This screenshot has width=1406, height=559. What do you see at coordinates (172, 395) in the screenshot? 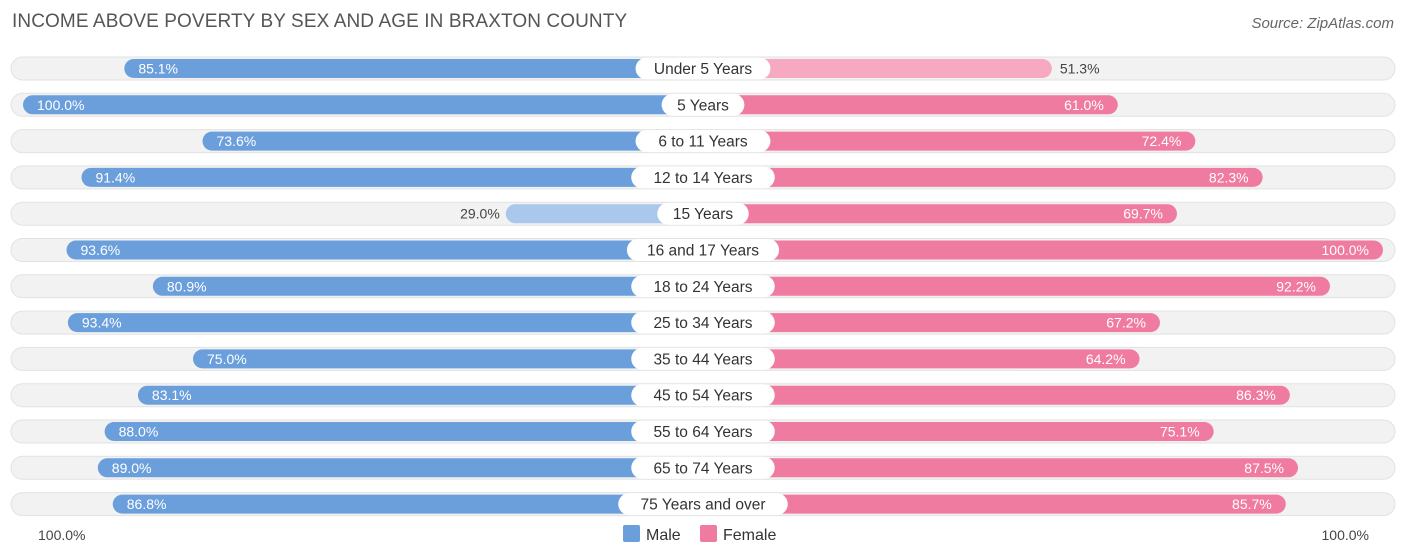
I see `male-value-label: 83.1%` at bounding box center [172, 395].